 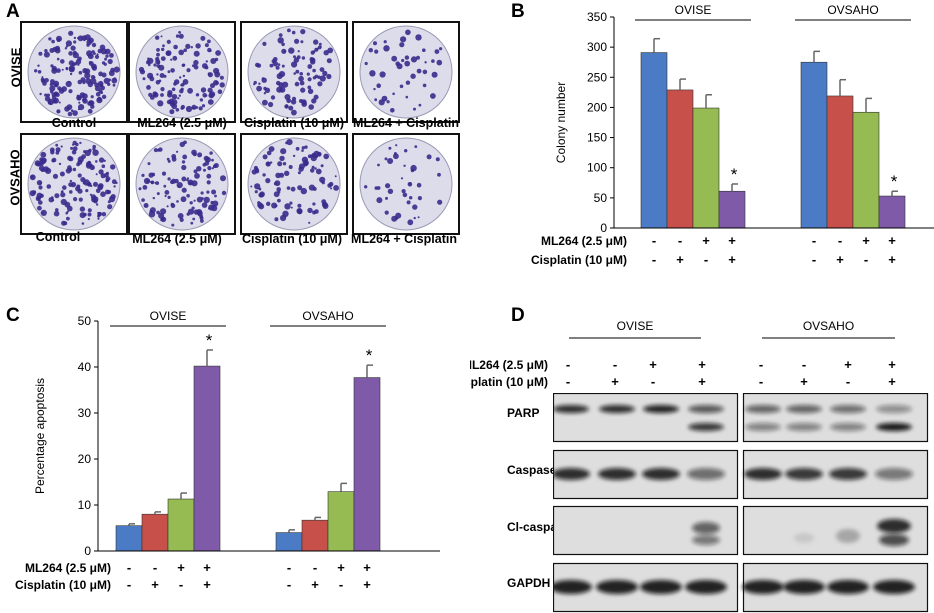 What do you see at coordinates (168, 316) in the screenshot?
I see `group-title: OVISE` at bounding box center [168, 316].